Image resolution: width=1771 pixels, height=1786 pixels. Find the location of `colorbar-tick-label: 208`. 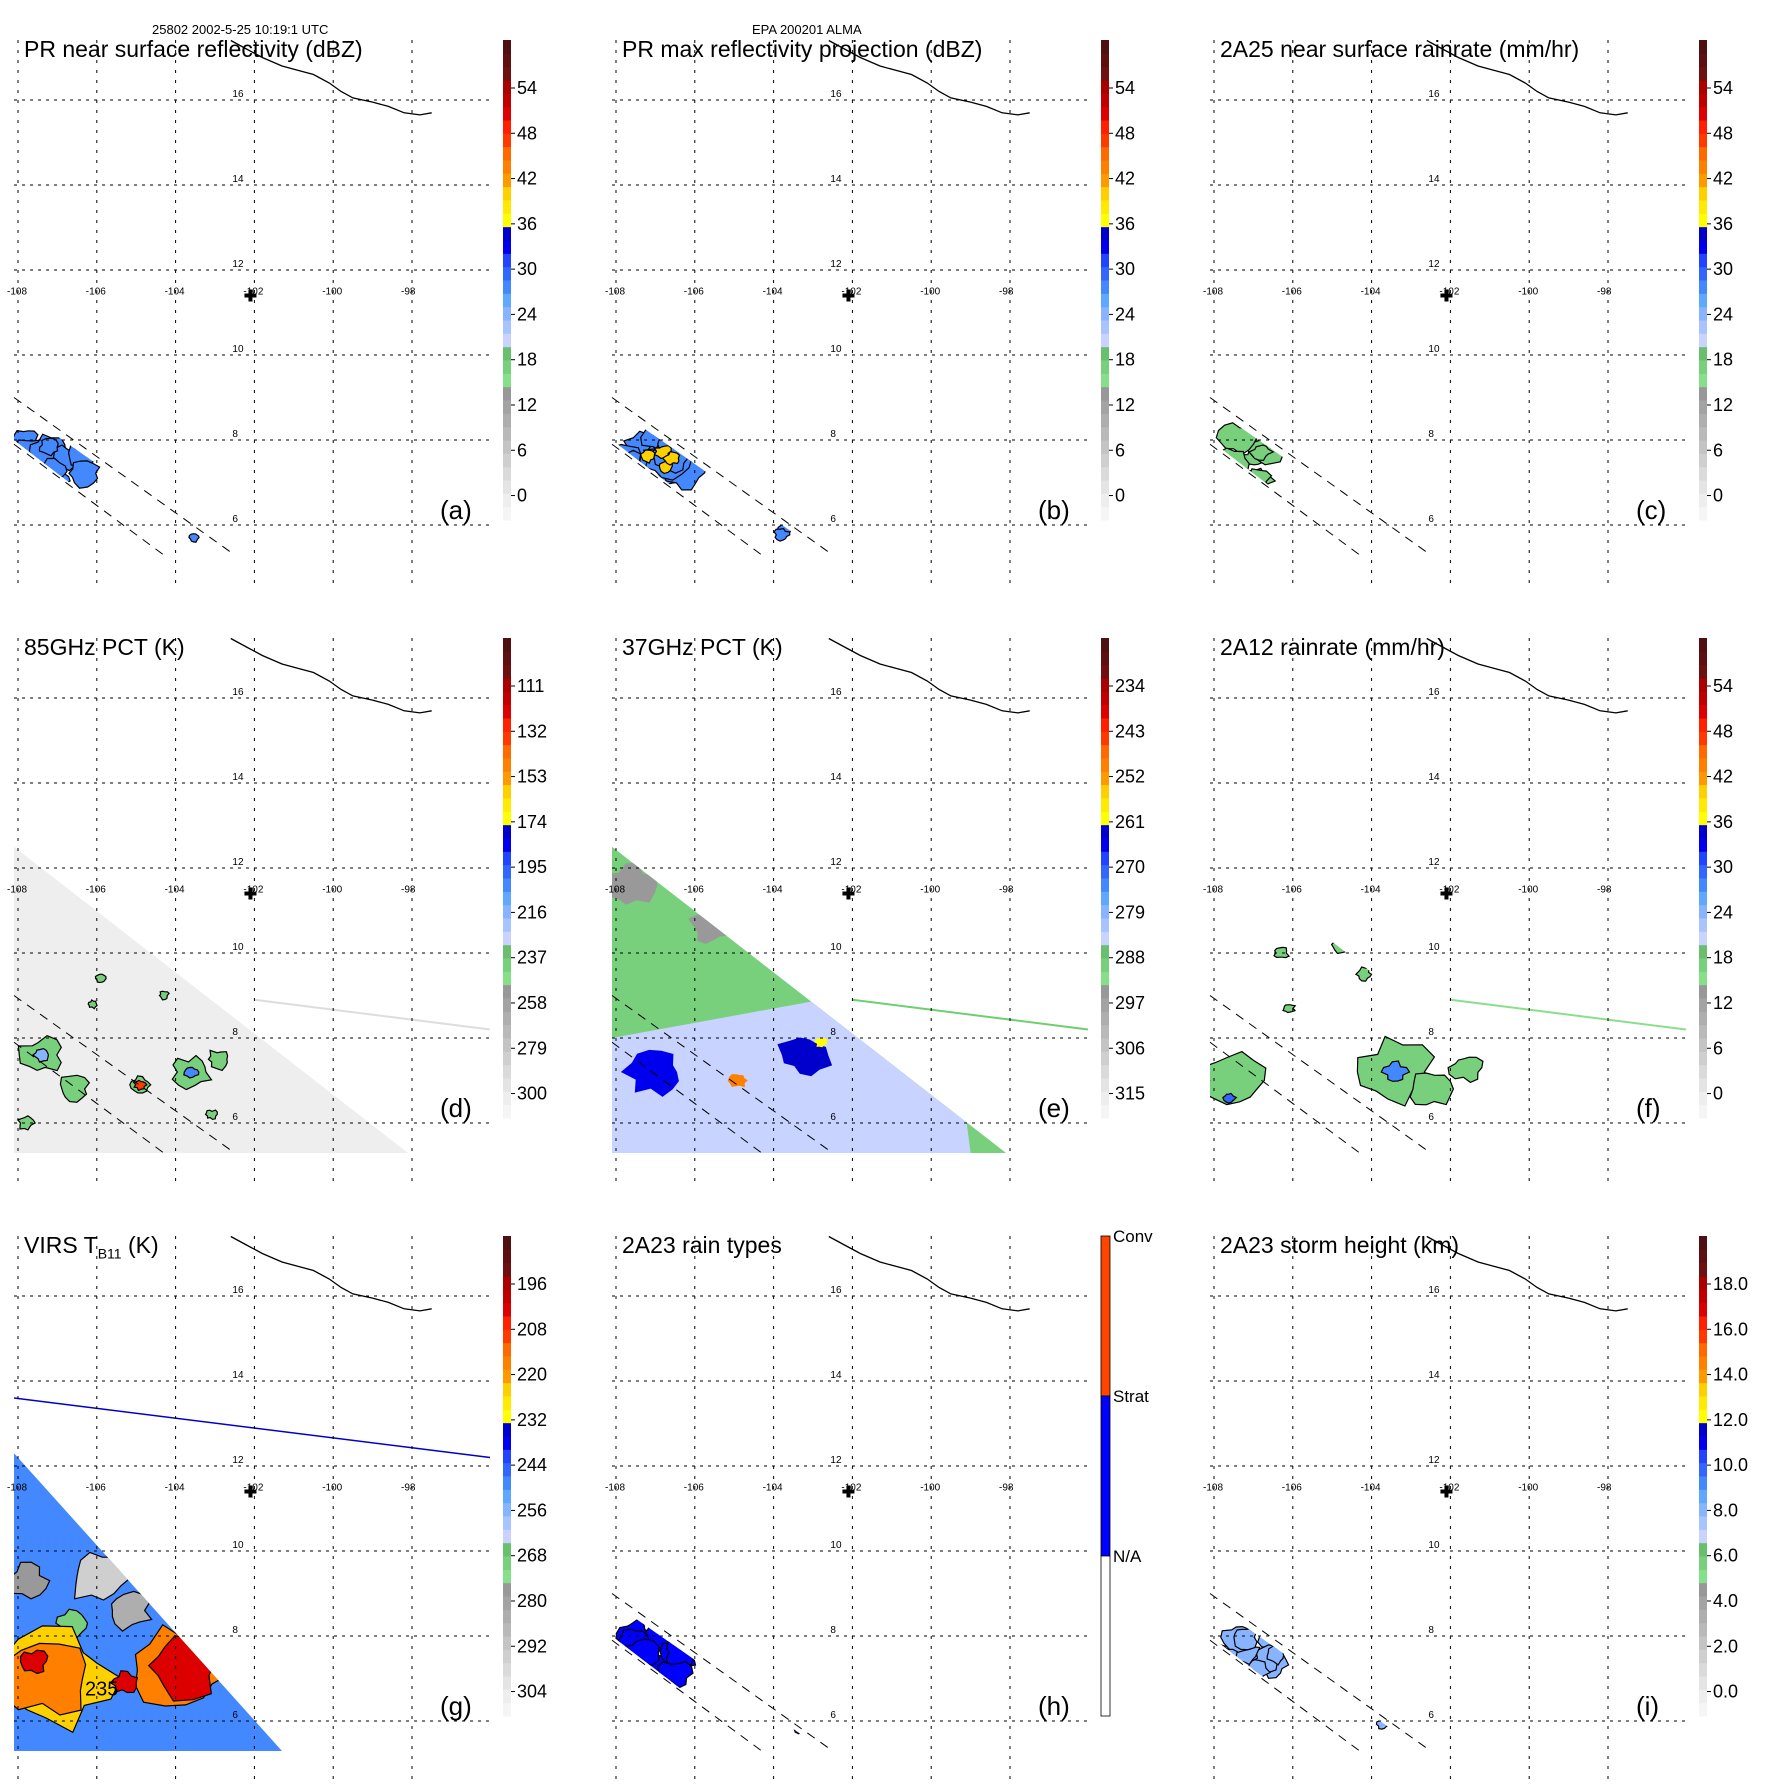

colorbar-tick-label: 208 is located at coordinates (532, 1329).